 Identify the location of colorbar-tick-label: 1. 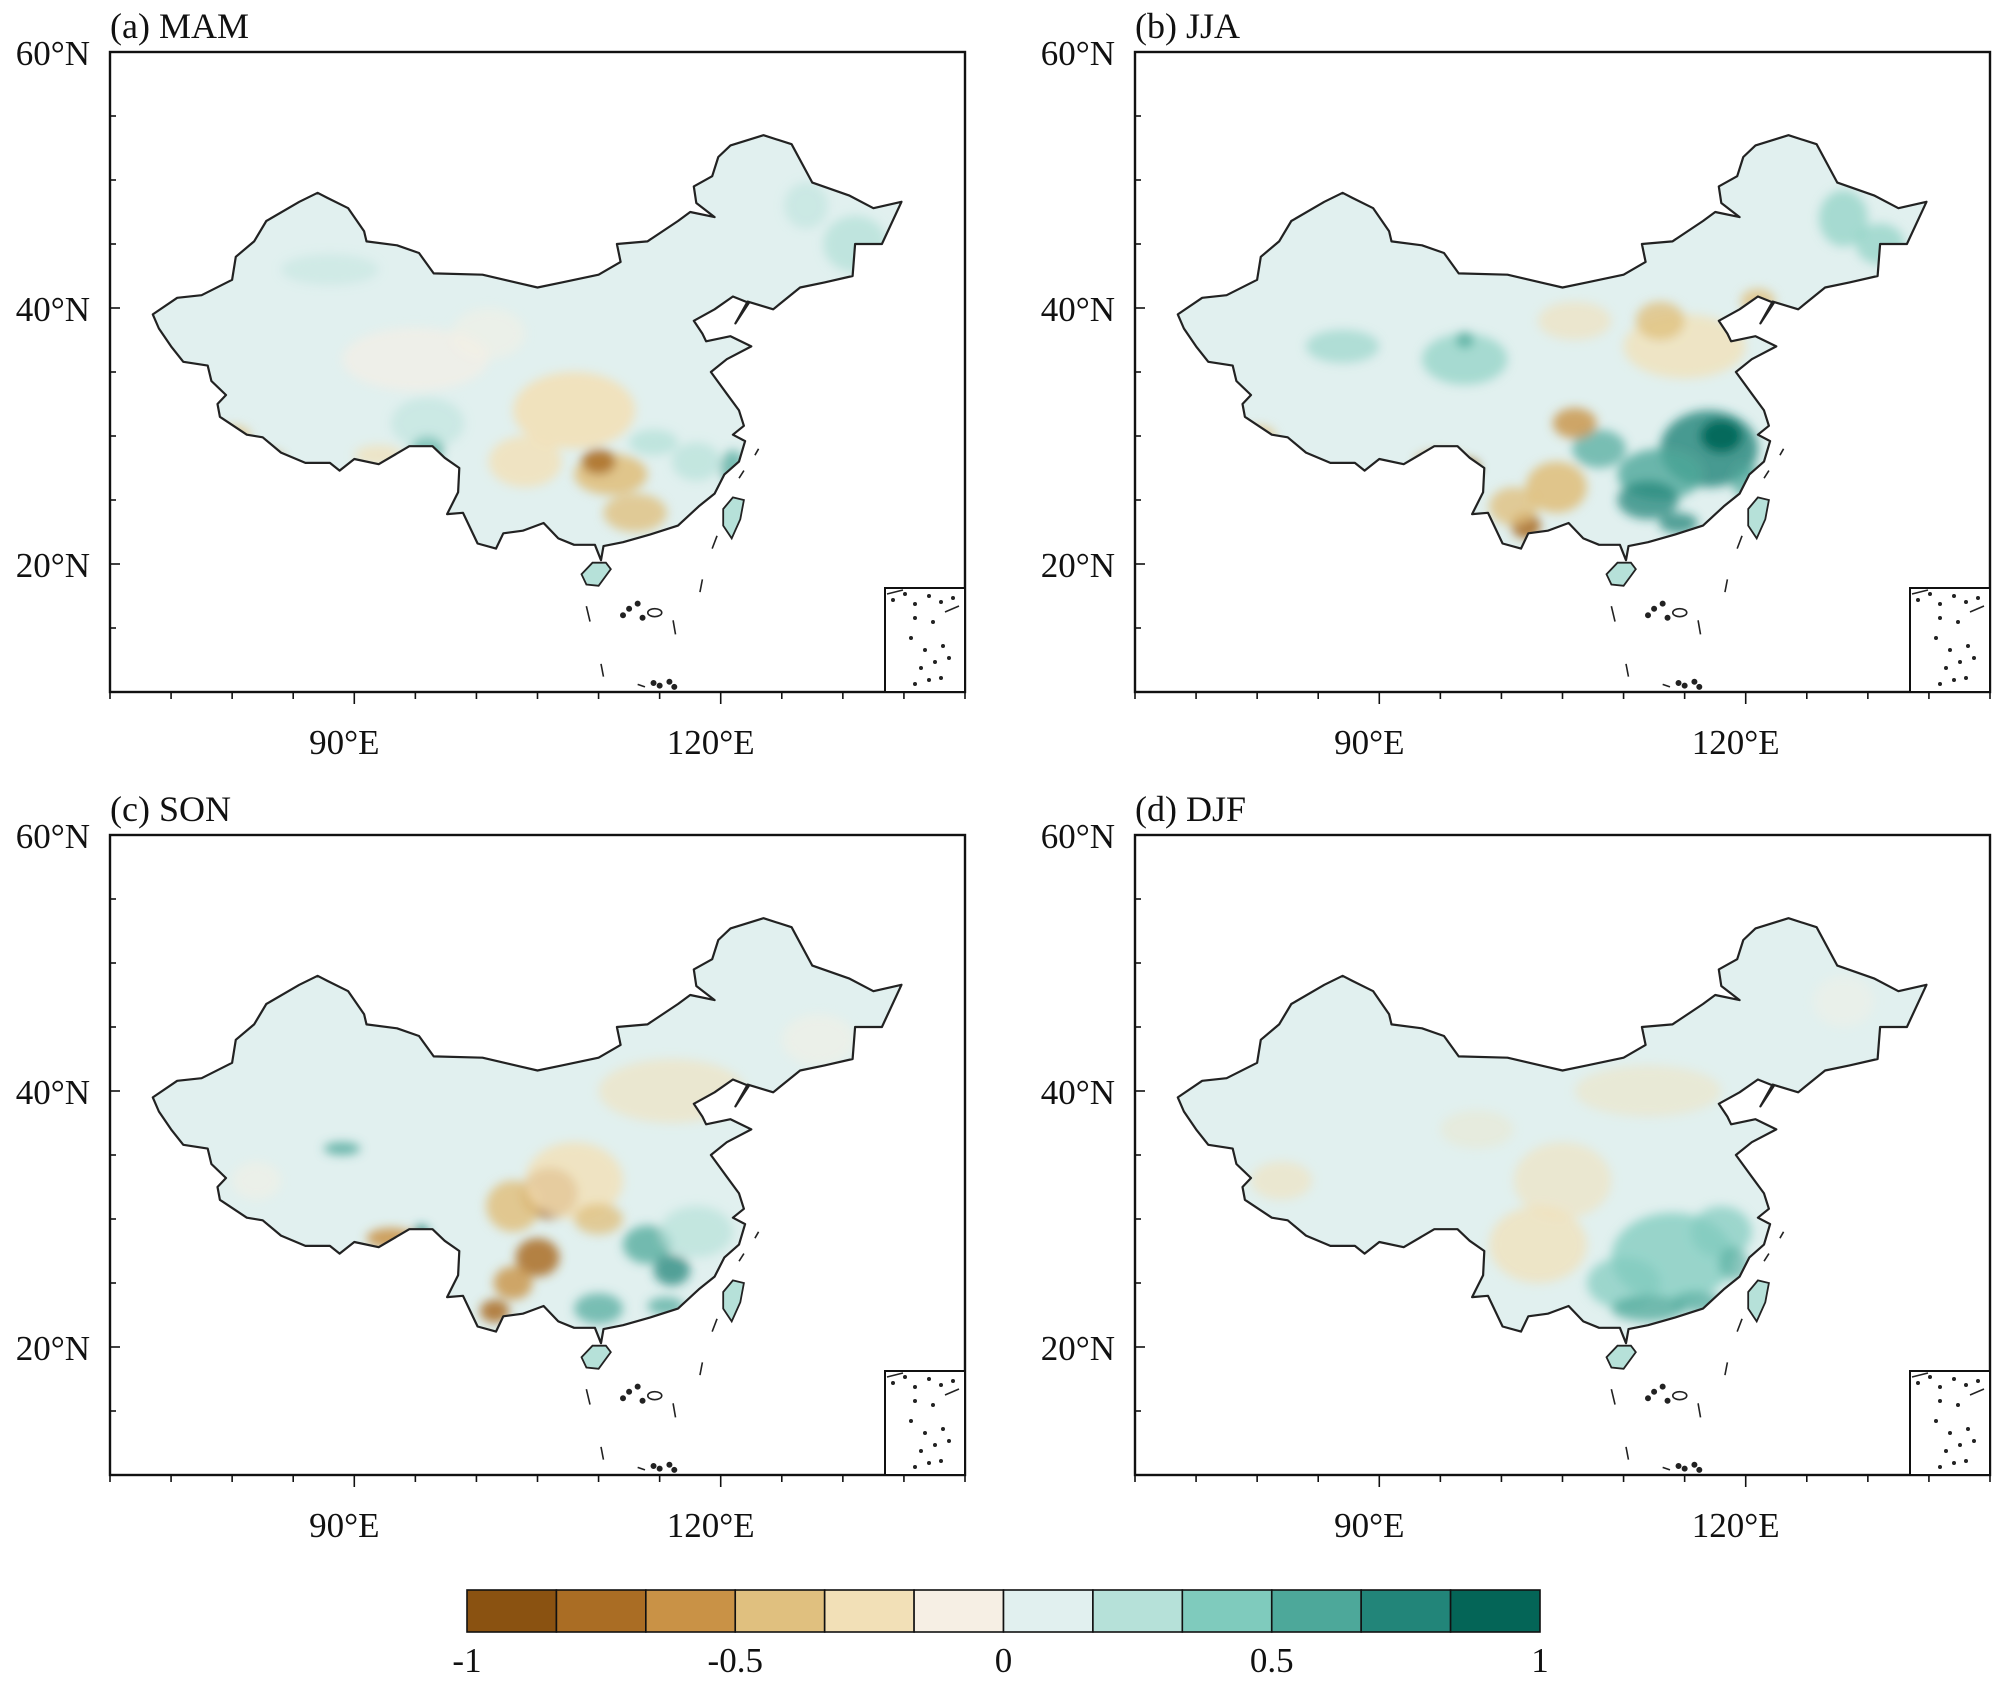
(1540, 1660).